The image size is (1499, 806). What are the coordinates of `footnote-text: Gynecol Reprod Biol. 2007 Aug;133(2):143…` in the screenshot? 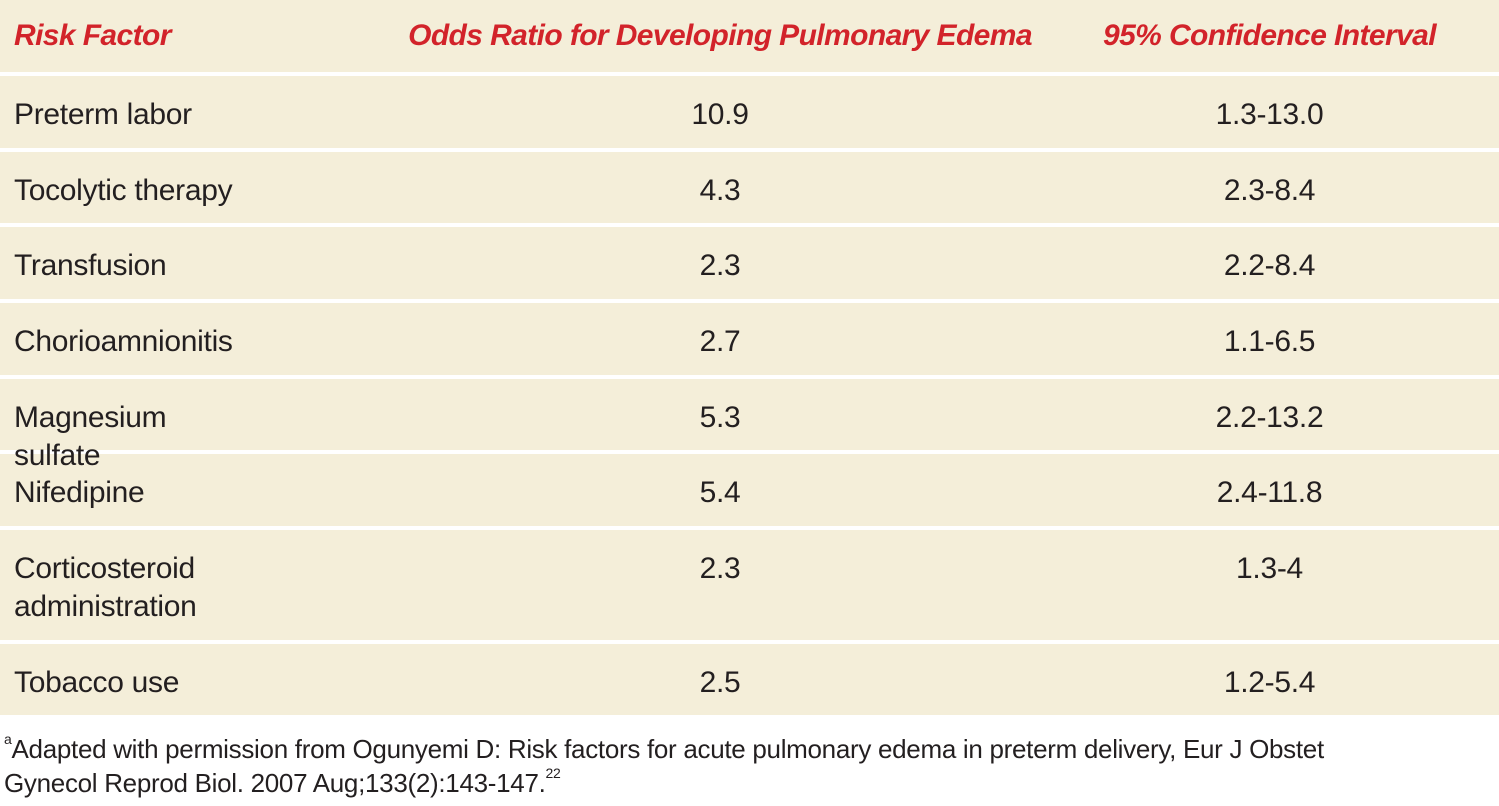 It's located at (275, 783).